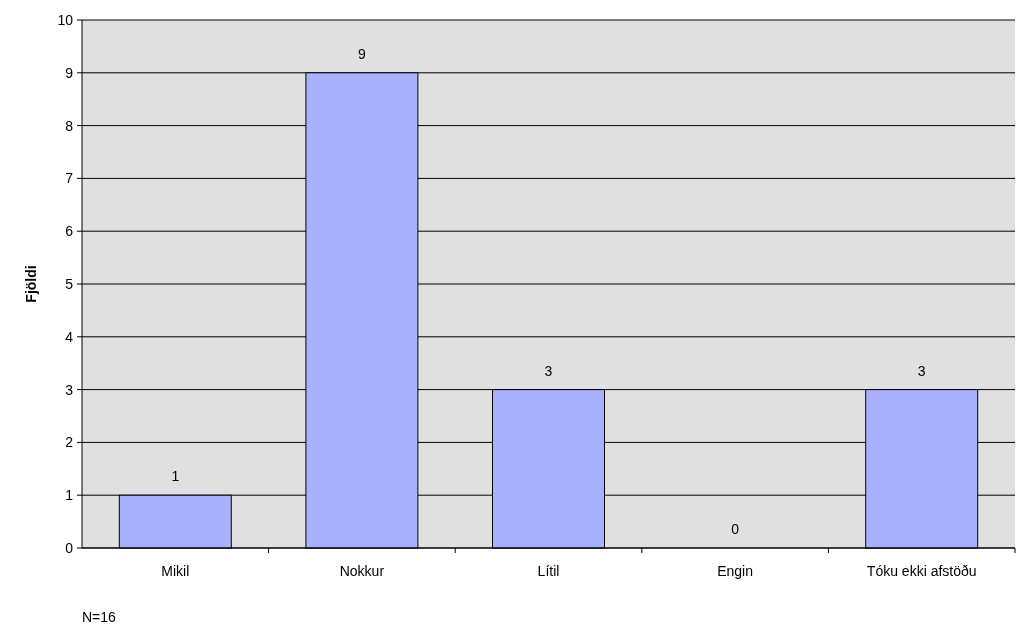  What do you see at coordinates (69, 283) in the screenshot?
I see `y-tick-label: 5` at bounding box center [69, 283].